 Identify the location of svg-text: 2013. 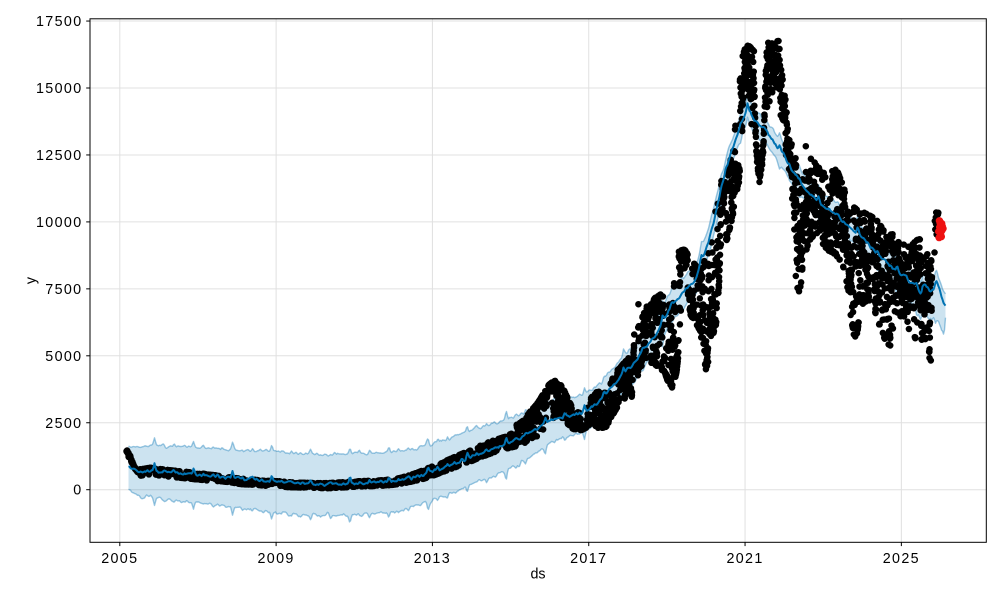
(432, 559).